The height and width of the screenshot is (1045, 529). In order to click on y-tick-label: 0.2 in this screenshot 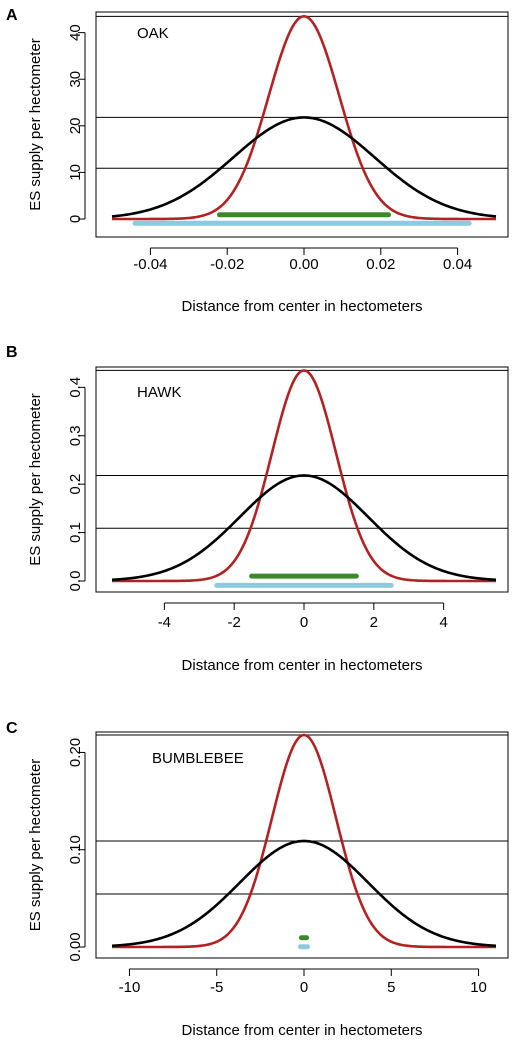, I will do `click(75, 484)`.